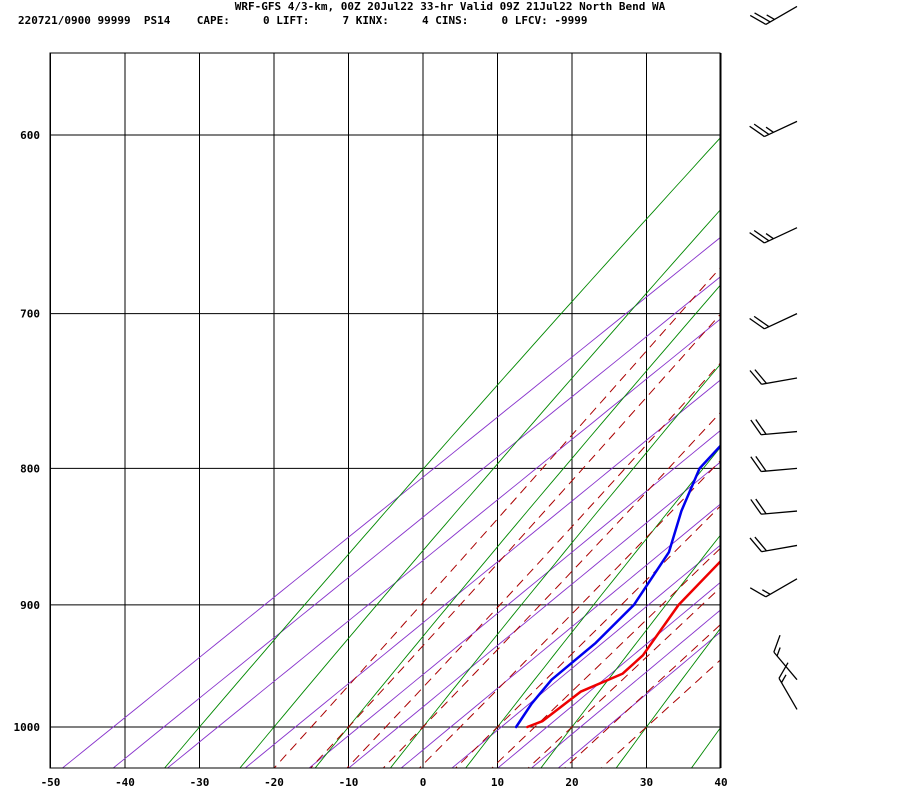 Image resolution: width=900 pixels, height=800 pixels. What do you see at coordinates (274, 782) in the screenshot?
I see `x-tick-label: -20` at bounding box center [274, 782].